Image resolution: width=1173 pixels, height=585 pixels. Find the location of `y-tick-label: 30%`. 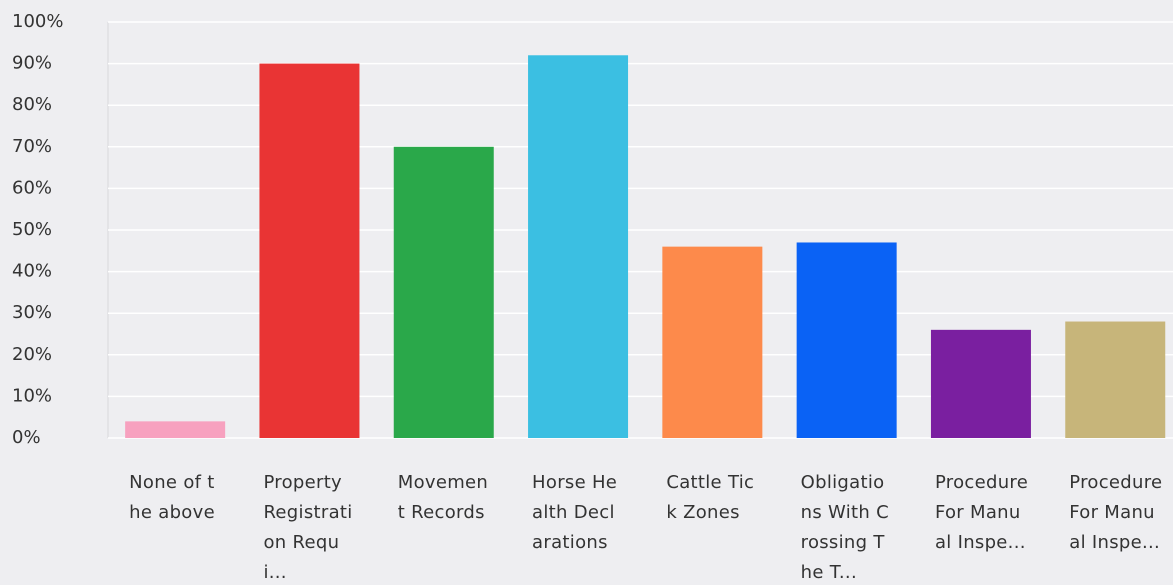

y-tick-label: 30% is located at coordinates (32, 312).